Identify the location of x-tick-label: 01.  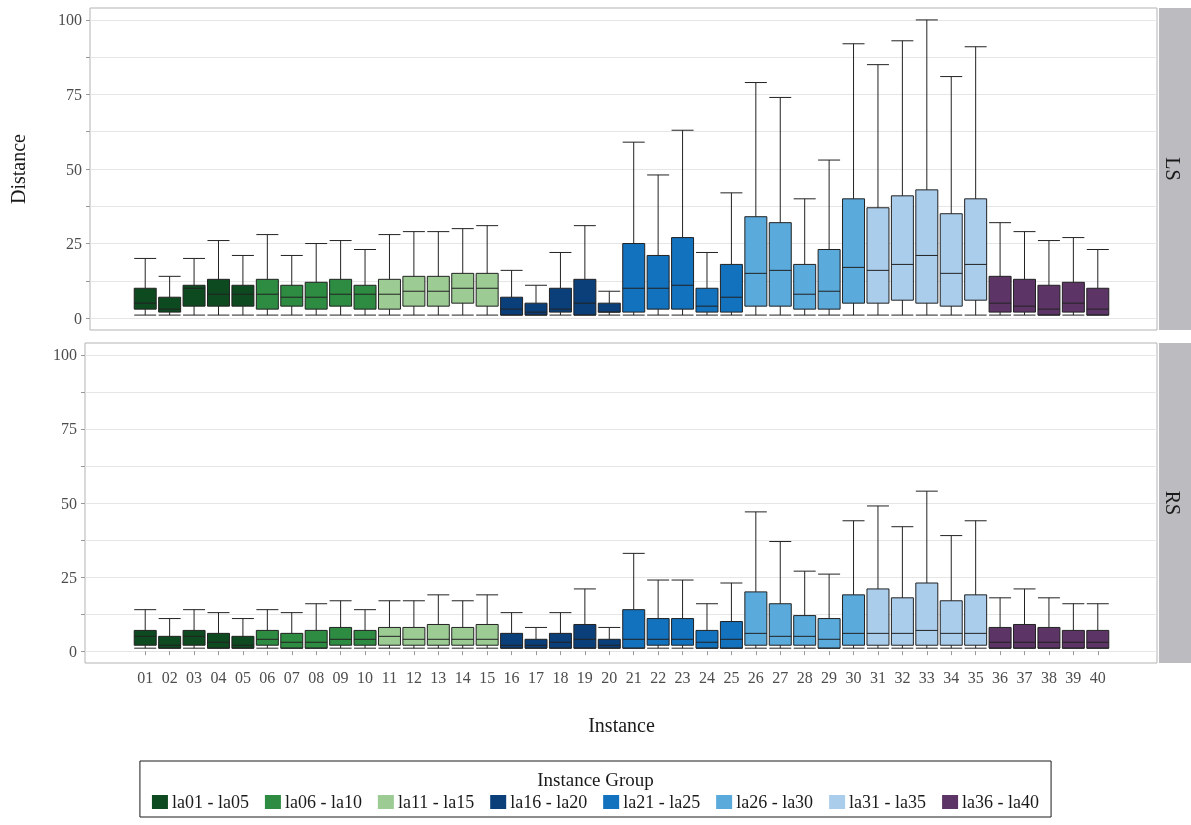
(145, 677).